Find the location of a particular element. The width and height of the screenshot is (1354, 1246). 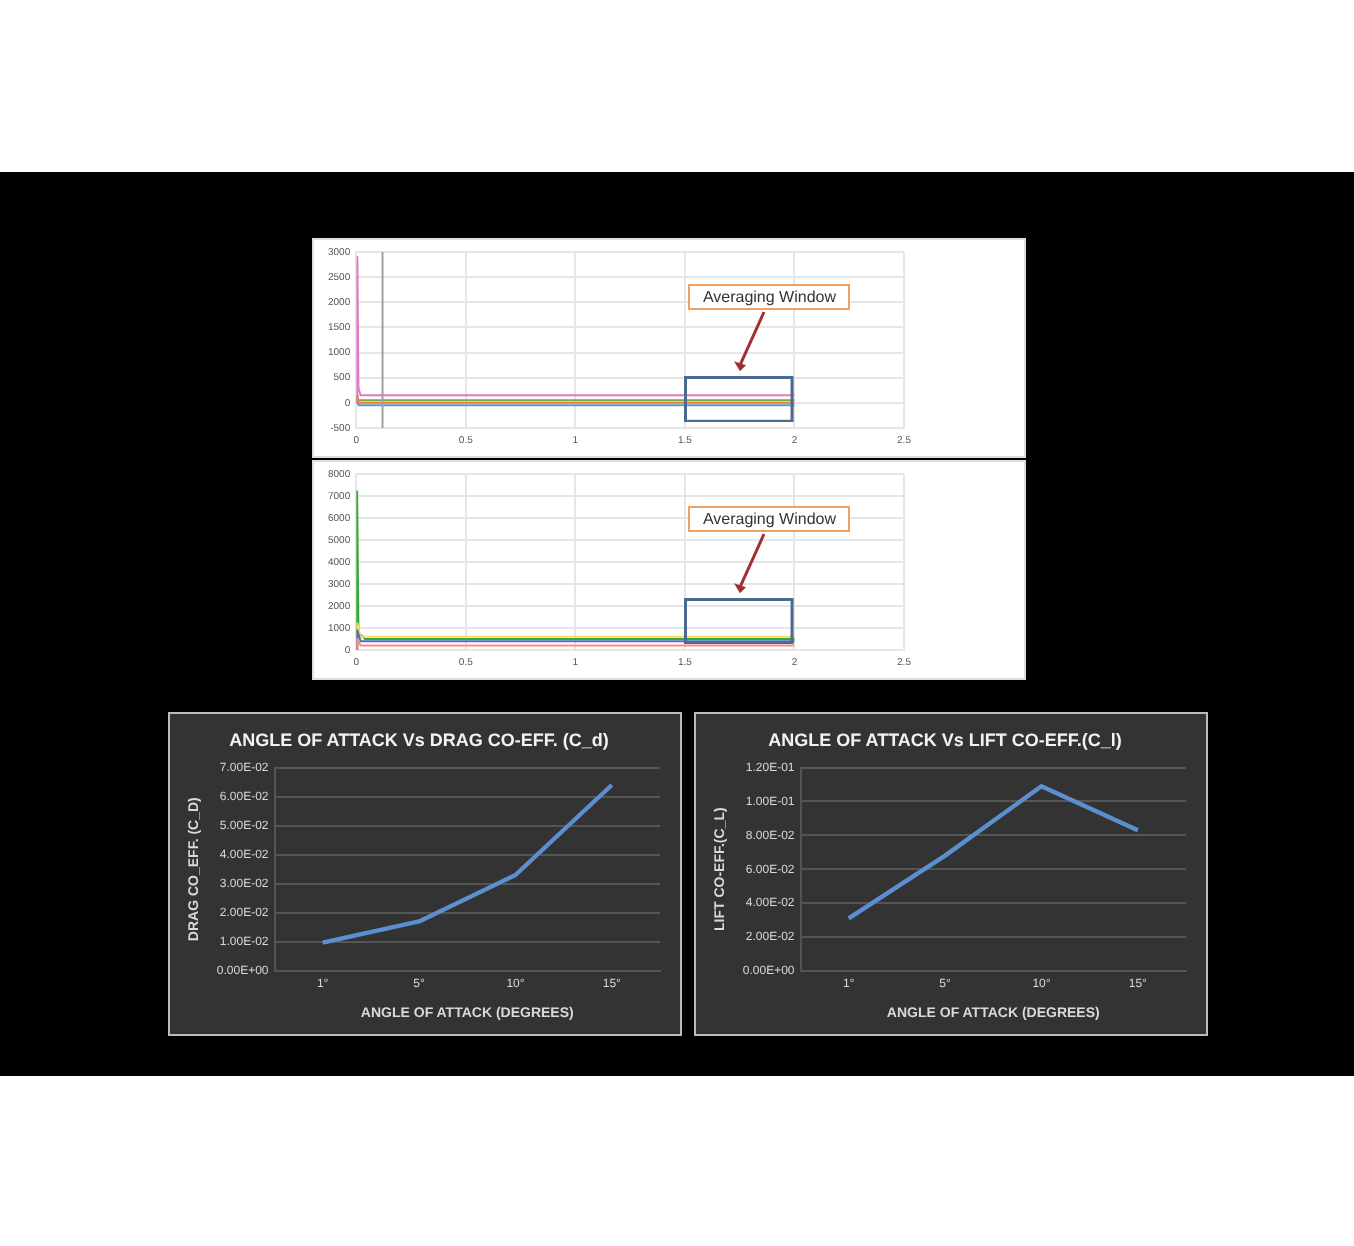

chart-title: ANGLE OF ATTACK Vs LIFT CO-EFF.(C_l) is located at coordinates (945, 739).